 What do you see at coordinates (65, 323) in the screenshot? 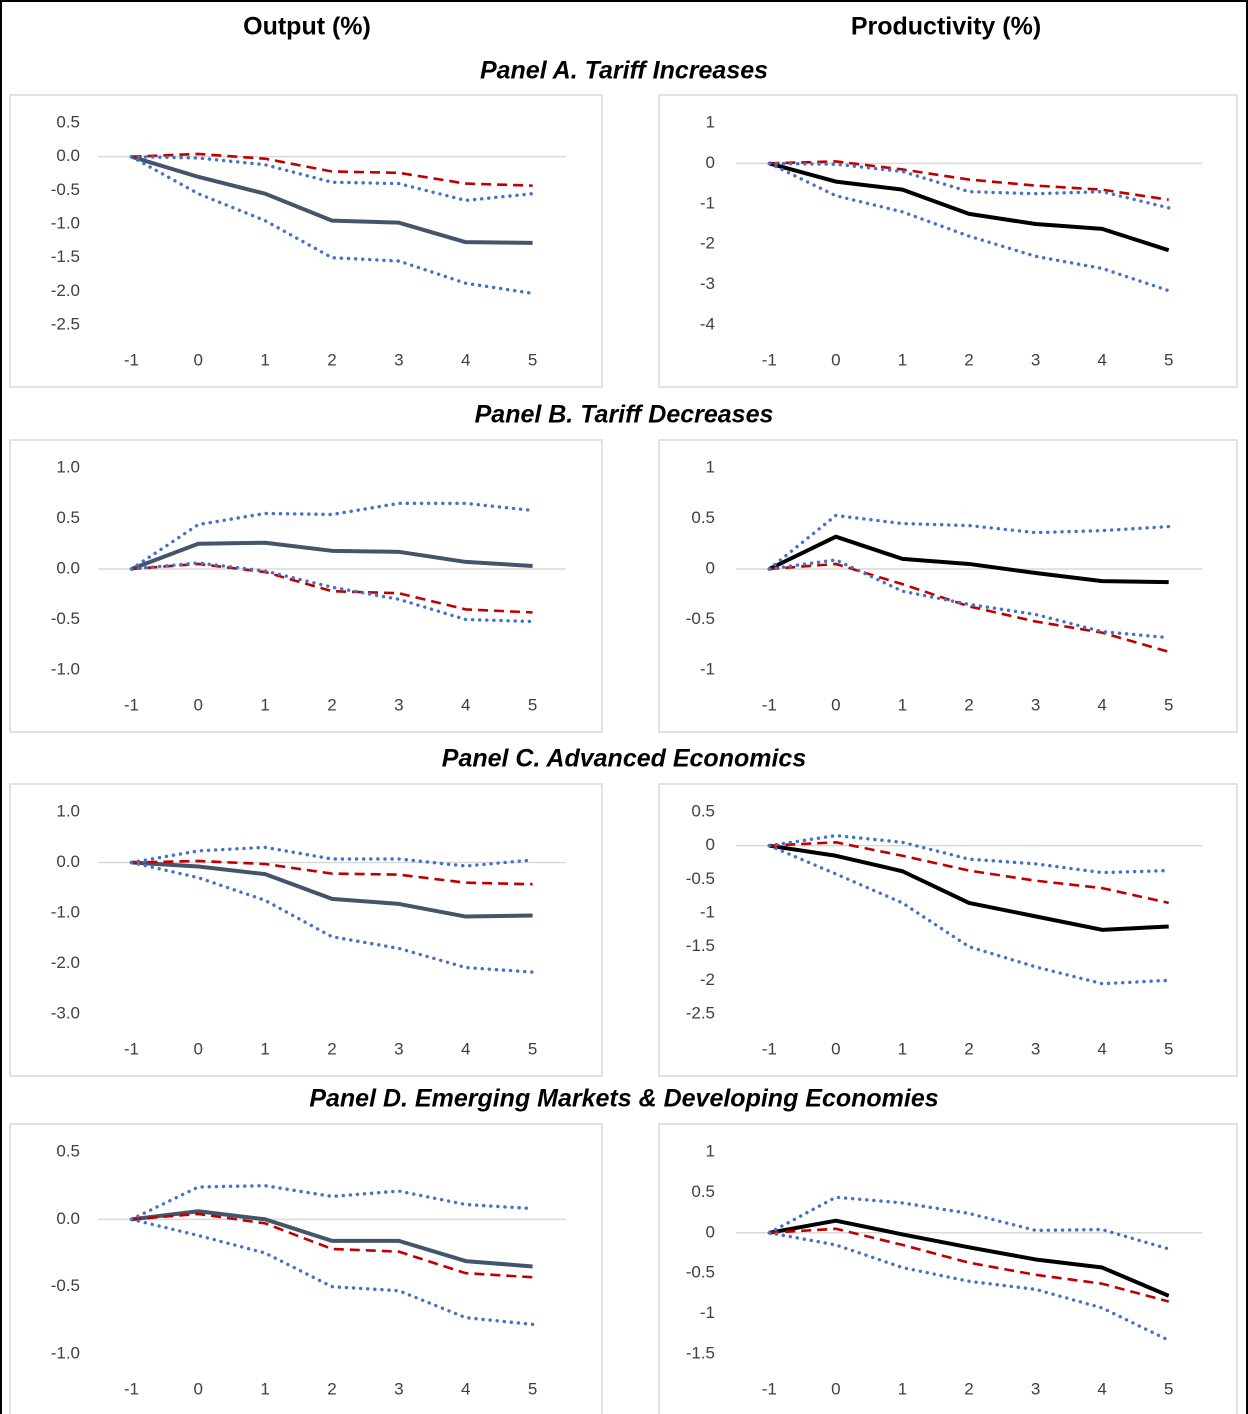
I see `y-tick-label: -2.5` at bounding box center [65, 323].